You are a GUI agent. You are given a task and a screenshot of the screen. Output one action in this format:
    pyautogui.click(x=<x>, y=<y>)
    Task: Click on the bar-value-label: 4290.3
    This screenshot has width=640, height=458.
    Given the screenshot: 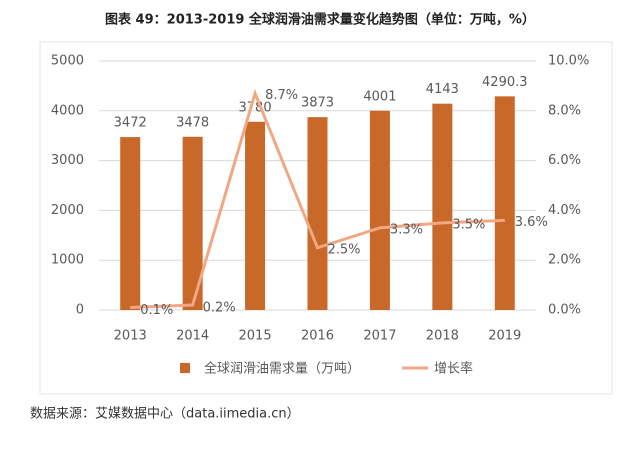 What is the action you would take?
    pyautogui.click(x=505, y=82)
    